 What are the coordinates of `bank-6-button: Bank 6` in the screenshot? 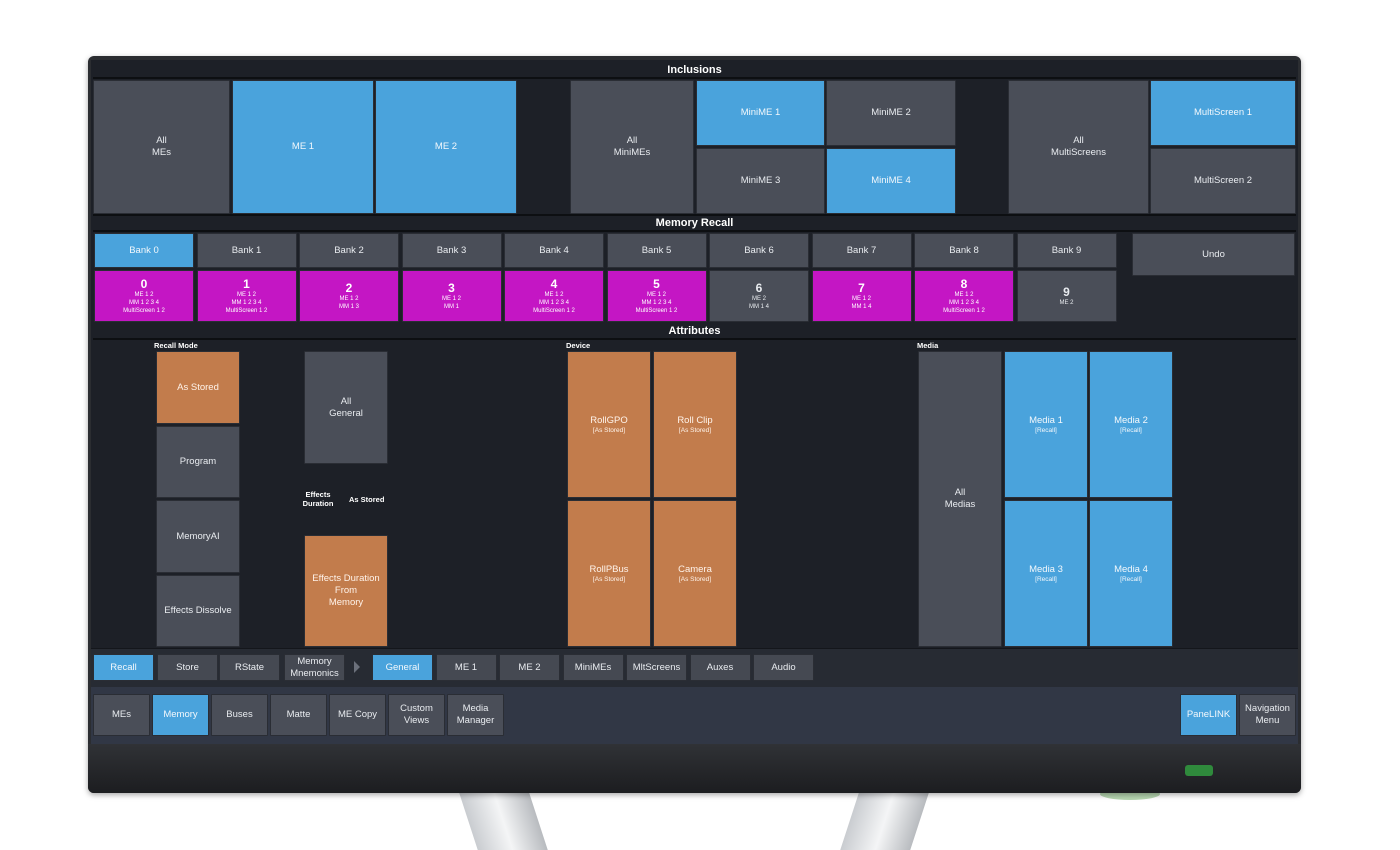 It's located at (759, 250).